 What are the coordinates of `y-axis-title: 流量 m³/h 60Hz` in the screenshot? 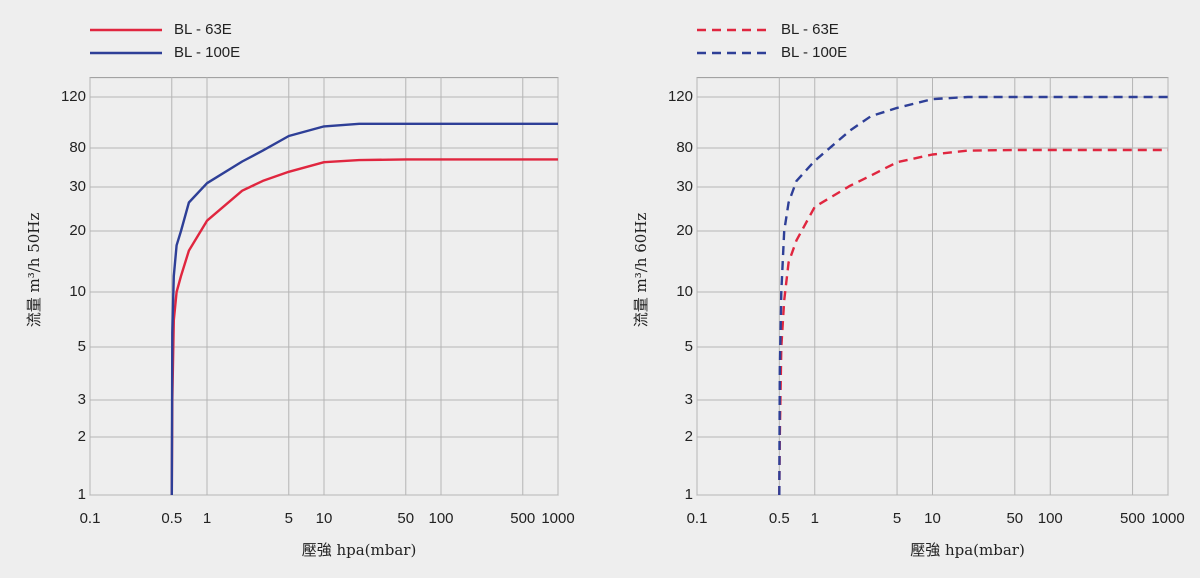 It's located at (641, 270).